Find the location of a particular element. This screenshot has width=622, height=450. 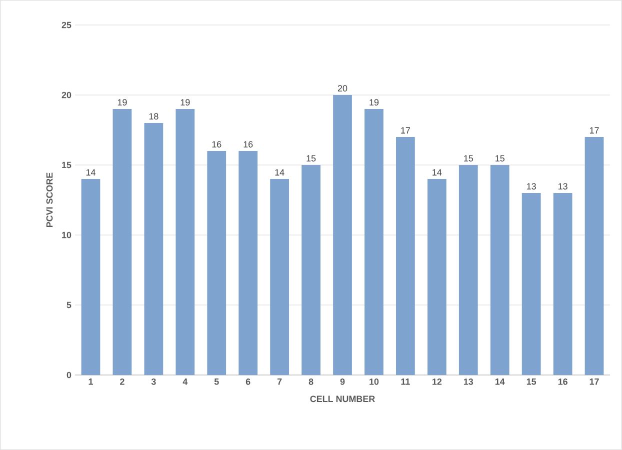

x-tick-label: 12 is located at coordinates (437, 381).